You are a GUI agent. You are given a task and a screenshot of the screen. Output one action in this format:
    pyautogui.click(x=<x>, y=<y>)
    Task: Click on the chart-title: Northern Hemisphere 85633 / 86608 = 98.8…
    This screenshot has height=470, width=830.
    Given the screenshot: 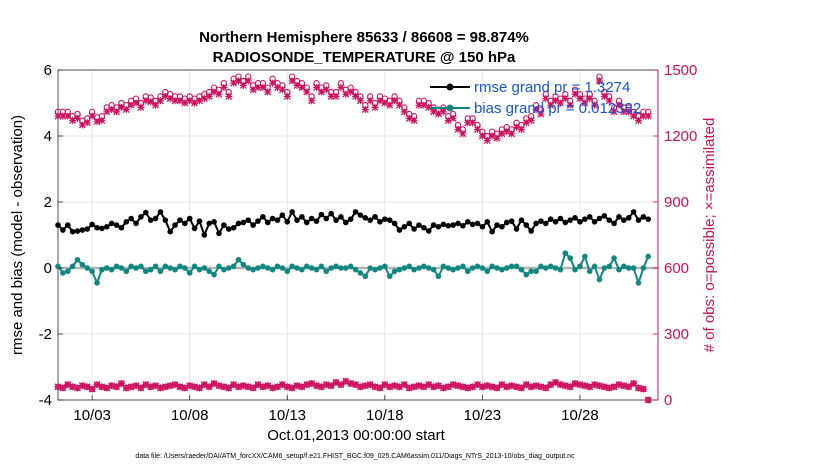 What is the action you would take?
    pyautogui.click(x=364, y=37)
    